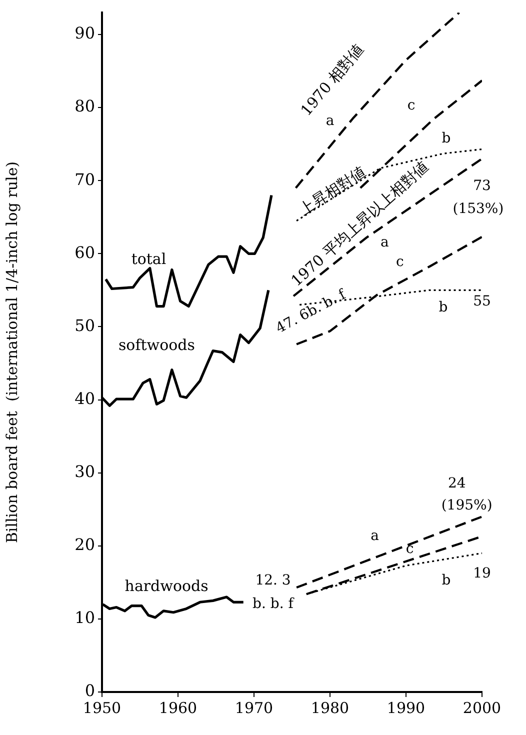 This screenshot has width=526, height=735. I want to click on y-tick-label: 50, so click(84, 325).